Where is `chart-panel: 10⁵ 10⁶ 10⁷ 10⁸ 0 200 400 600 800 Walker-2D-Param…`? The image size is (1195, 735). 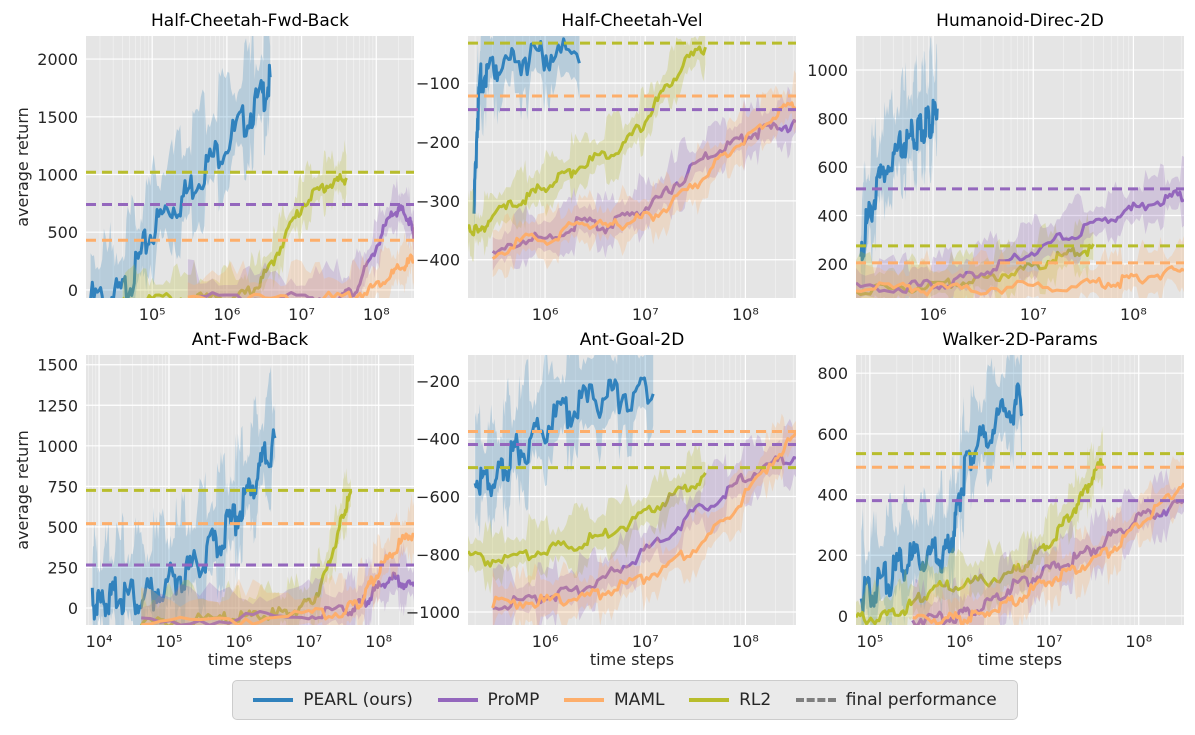 chart-panel: 10⁵ 10⁶ 10⁷ 10⁸ 0 200 400 600 800 Walker-2D-Param… is located at coordinates (1000, 499).